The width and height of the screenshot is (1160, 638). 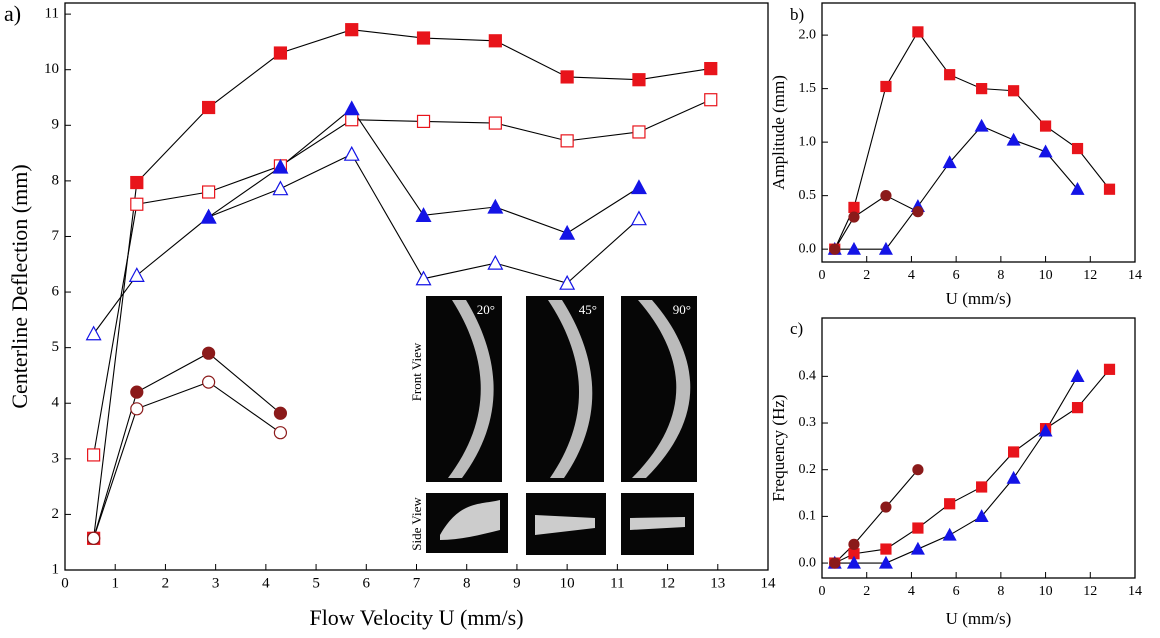 I want to click on y-tick-label: 5, so click(x=56, y=347).